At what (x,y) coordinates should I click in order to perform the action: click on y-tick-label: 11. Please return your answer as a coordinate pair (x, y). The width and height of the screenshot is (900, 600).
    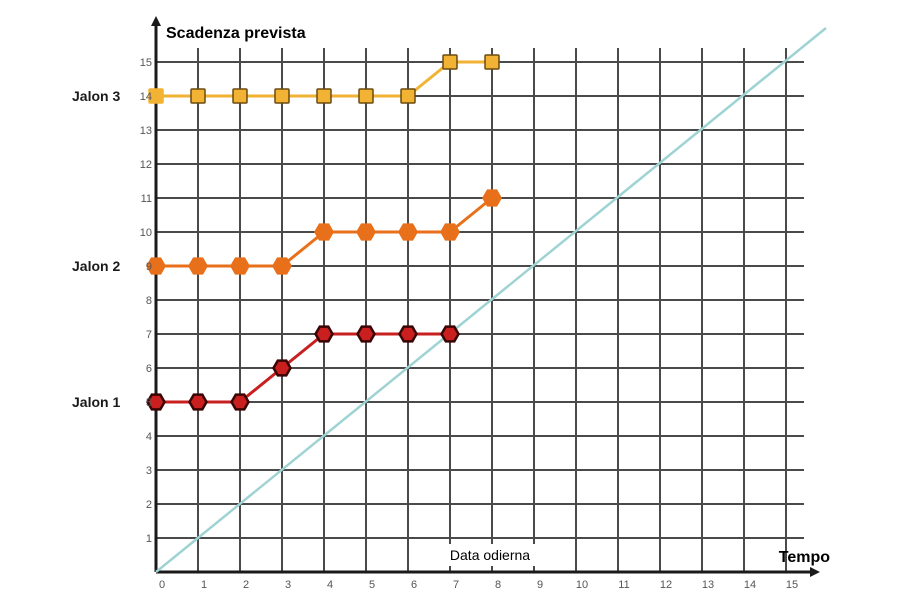
    Looking at the image, I should click on (146, 199).